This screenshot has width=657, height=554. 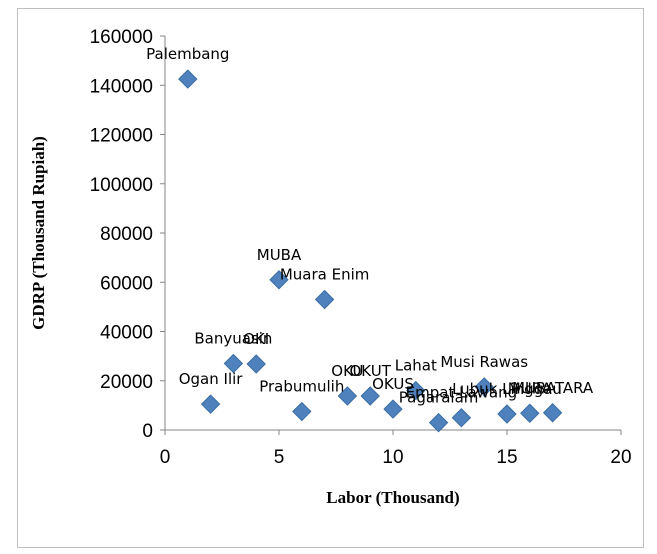 I want to click on x-axis-title: Labor (Thousand), so click(x=392, y=497).